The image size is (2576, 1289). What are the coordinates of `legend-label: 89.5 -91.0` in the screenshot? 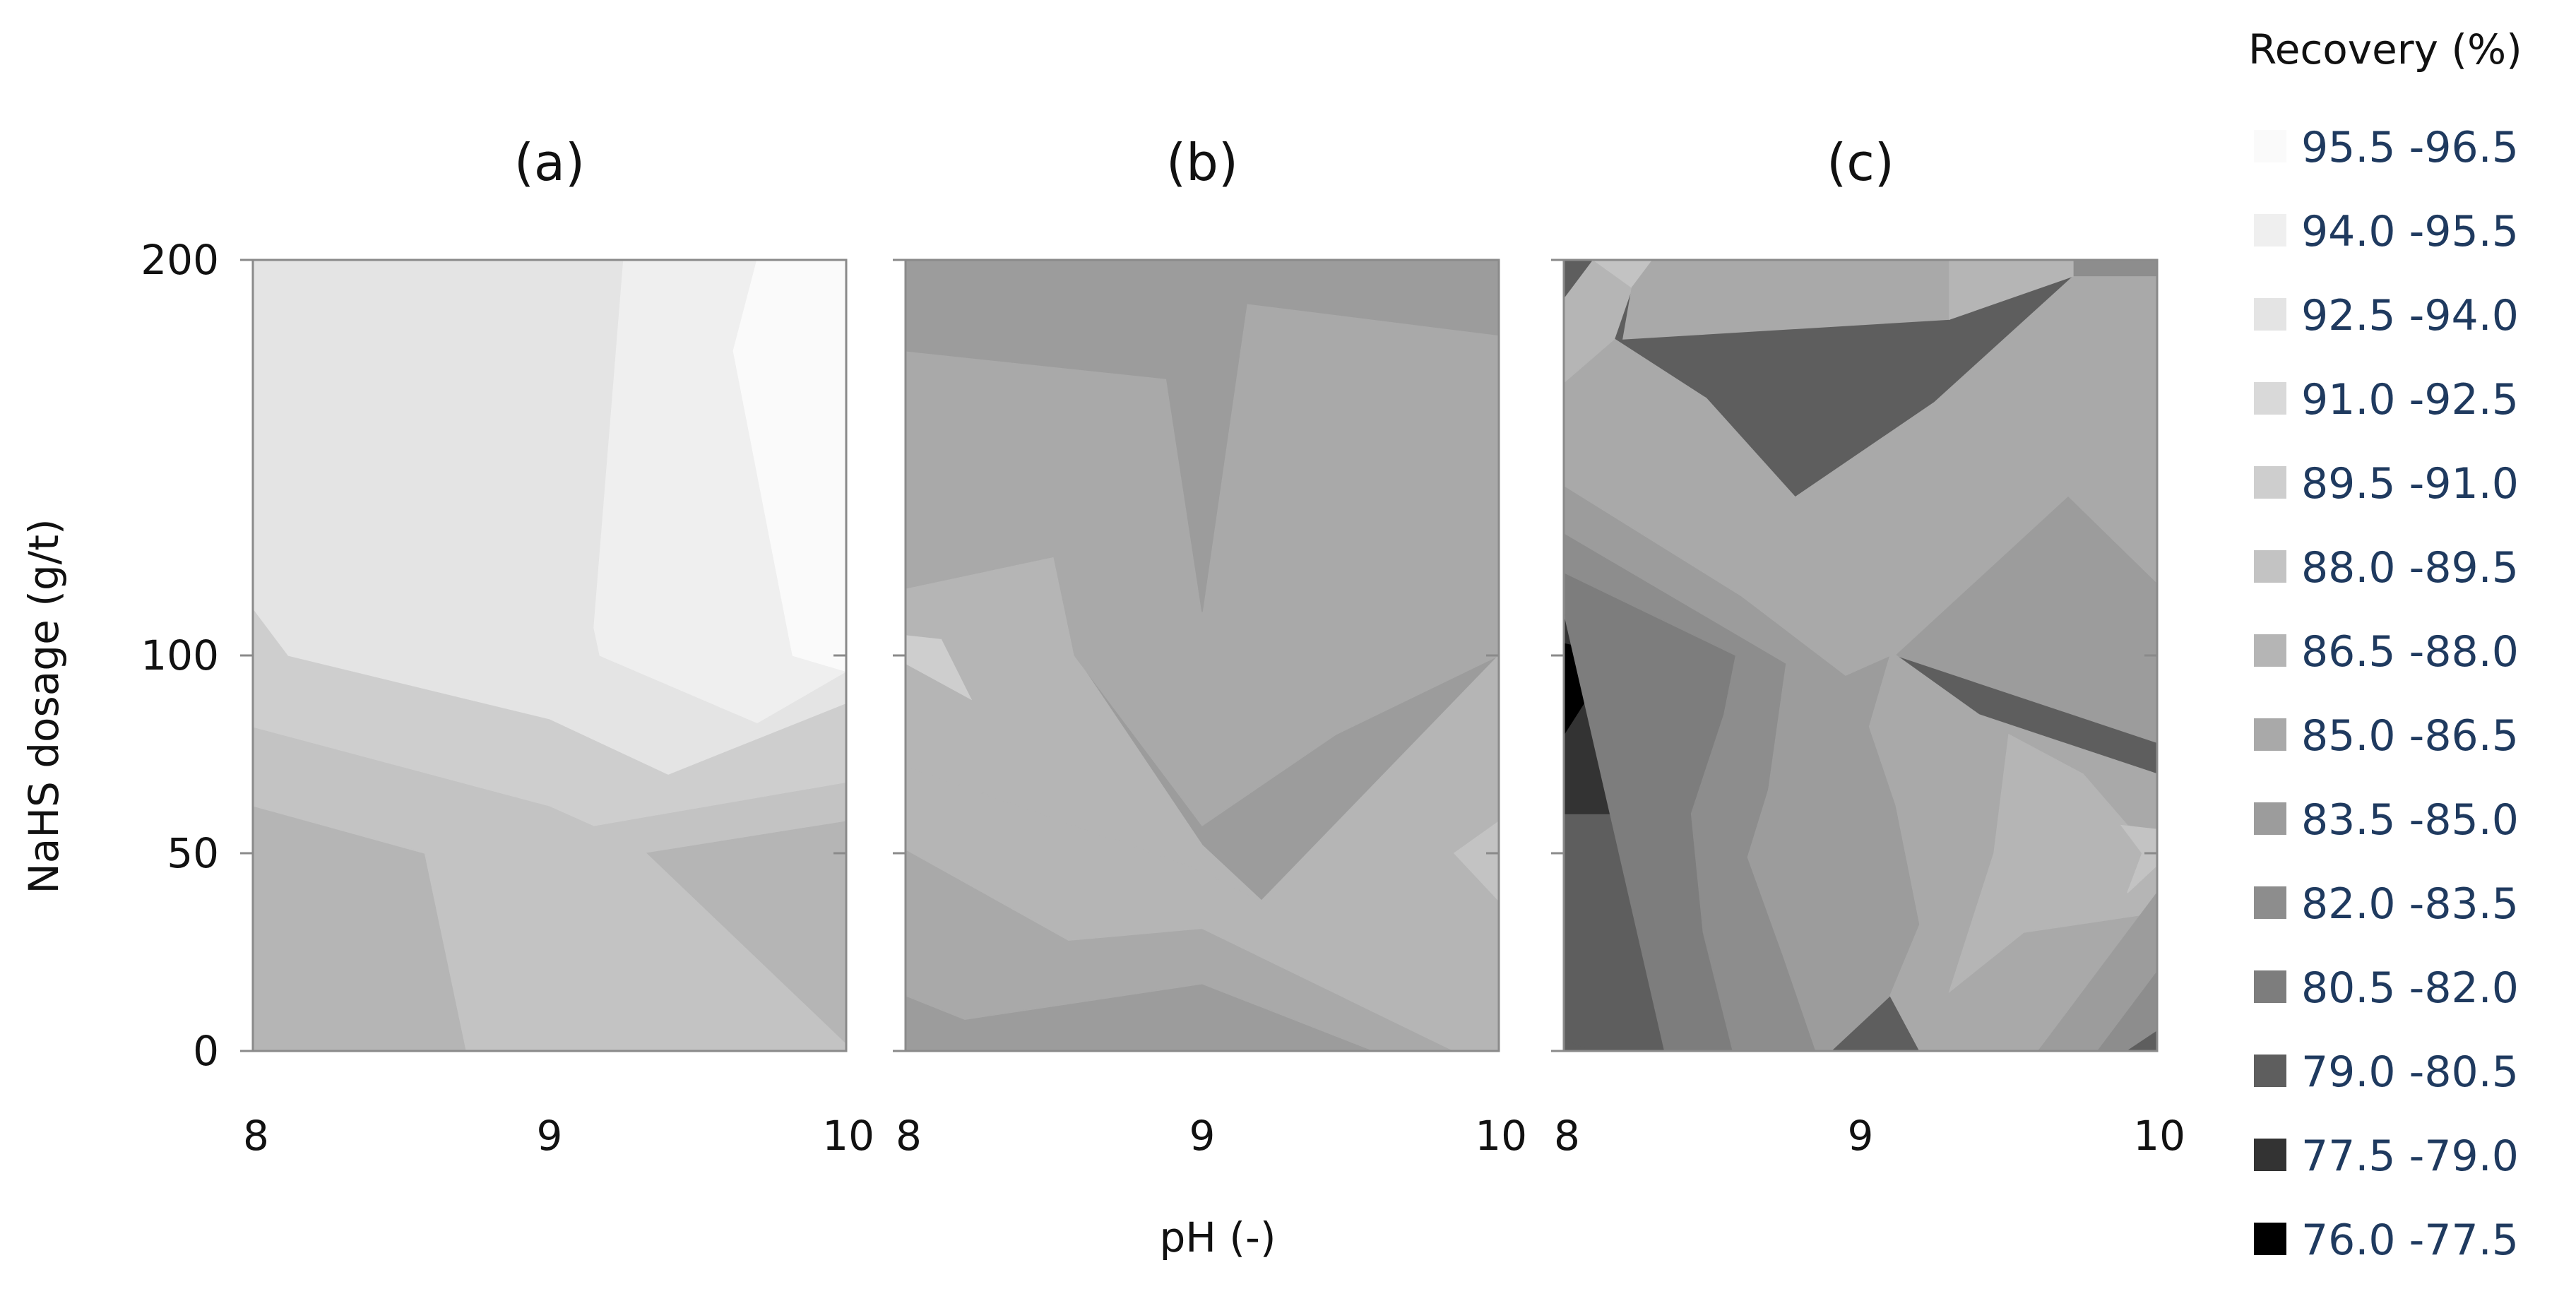 It's located at (2410, 484).